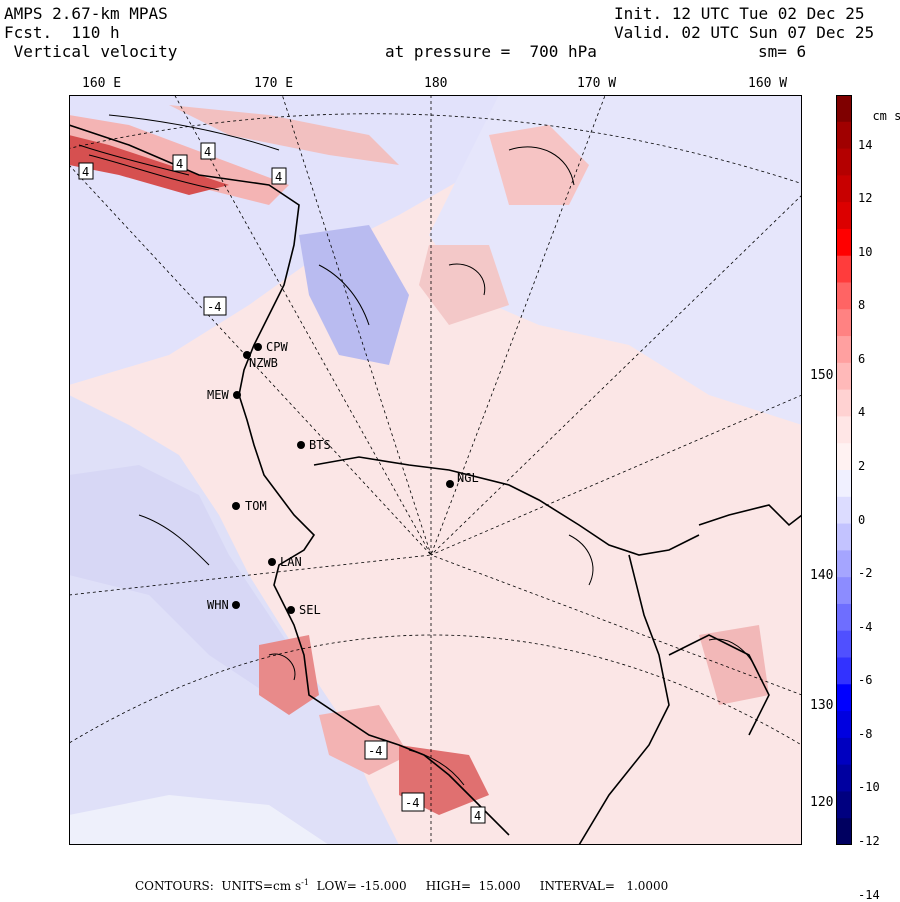  I want to click on station-mew: MEW, so click(224, 395).